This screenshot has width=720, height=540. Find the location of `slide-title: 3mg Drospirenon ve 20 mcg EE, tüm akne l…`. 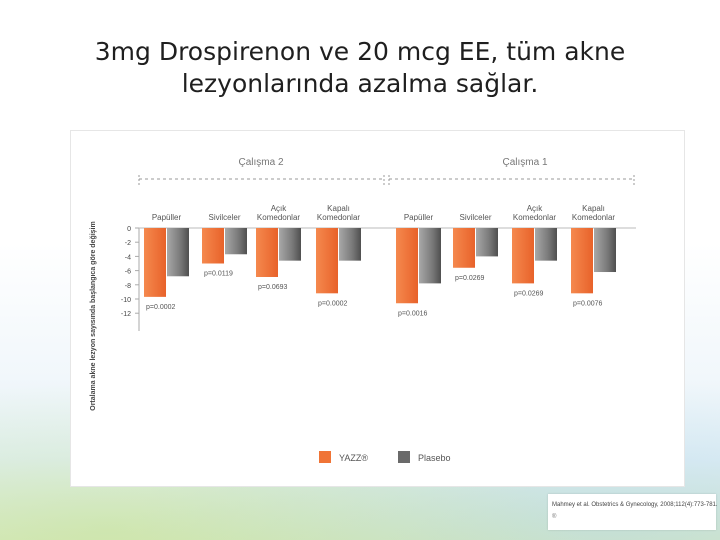

slide-title: 3mg Drospirenon ve 20 mcg EE, tüm akne l… is located at coordinates (360, 68).